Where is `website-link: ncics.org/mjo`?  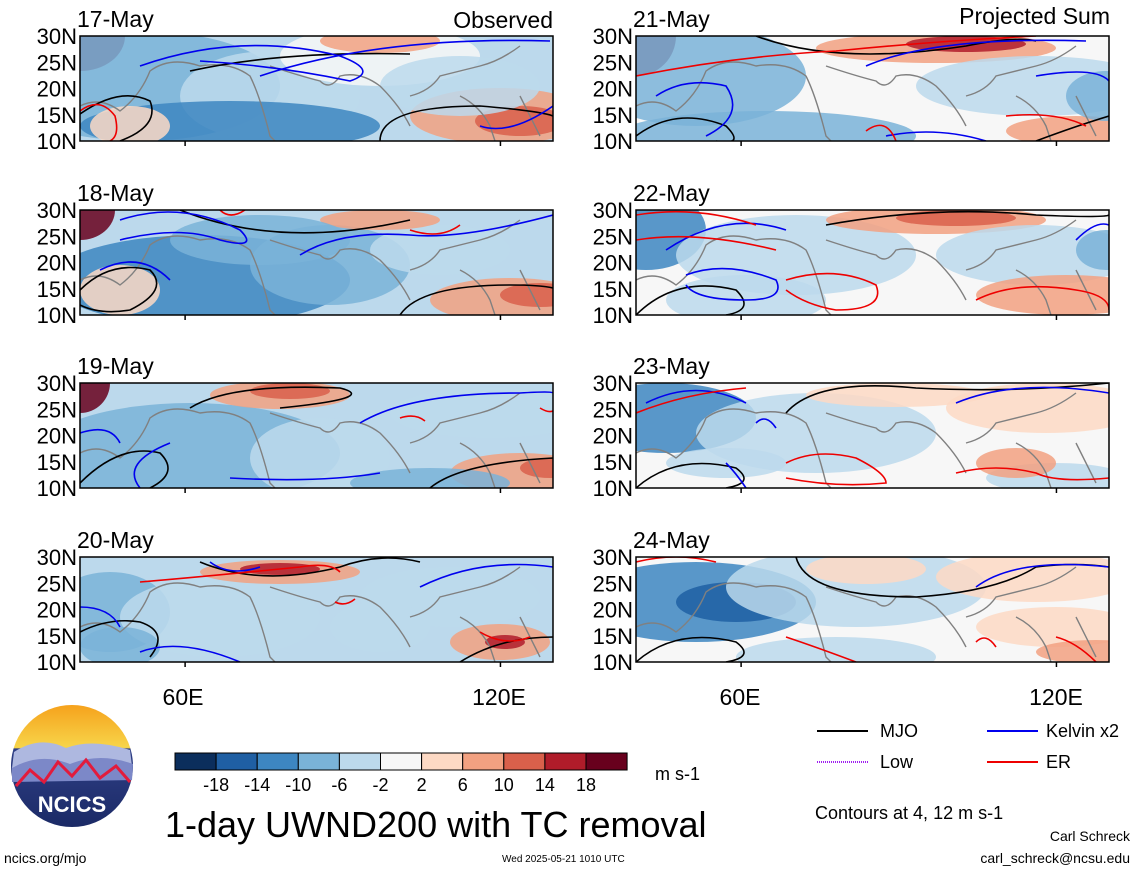
website-link: ncics.org/mjo is located at coordinates (45, 858).